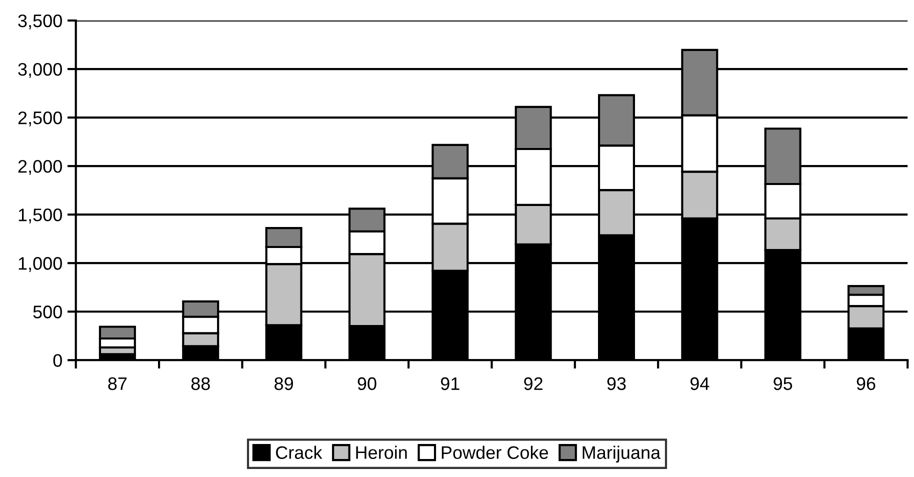 This screenshot has height=477, width=914. What do you see at coordinates (40, 118) in the screenshot?
I see `y-tick-label: 2,500` at bounding box center [40, 118].